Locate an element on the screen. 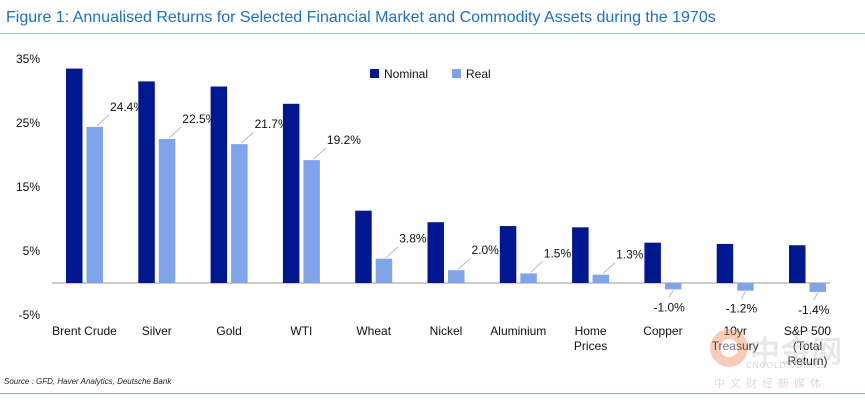  data-label: 1.3% is located at coordinates (630, 255).